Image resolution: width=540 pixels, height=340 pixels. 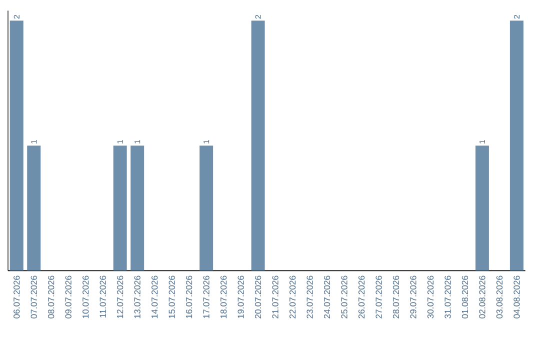 I want to click on x-tick-label: 23.07.2026, so click(x=309, y=297).